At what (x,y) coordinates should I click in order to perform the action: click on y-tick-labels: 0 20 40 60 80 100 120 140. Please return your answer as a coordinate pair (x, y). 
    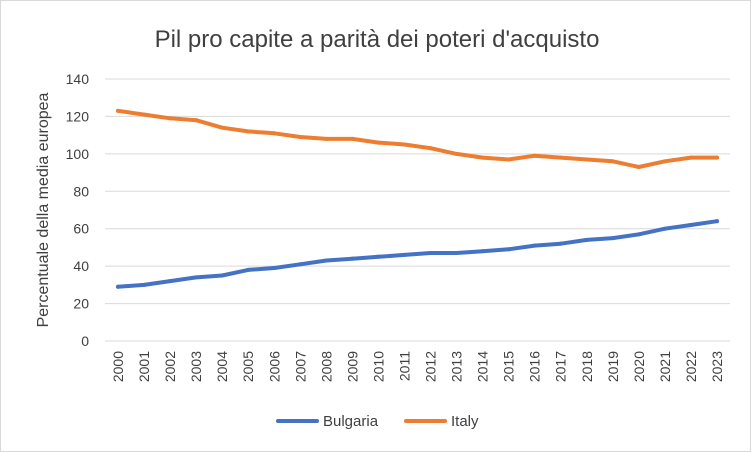
    Looking at the image, I should click on (78, 210).